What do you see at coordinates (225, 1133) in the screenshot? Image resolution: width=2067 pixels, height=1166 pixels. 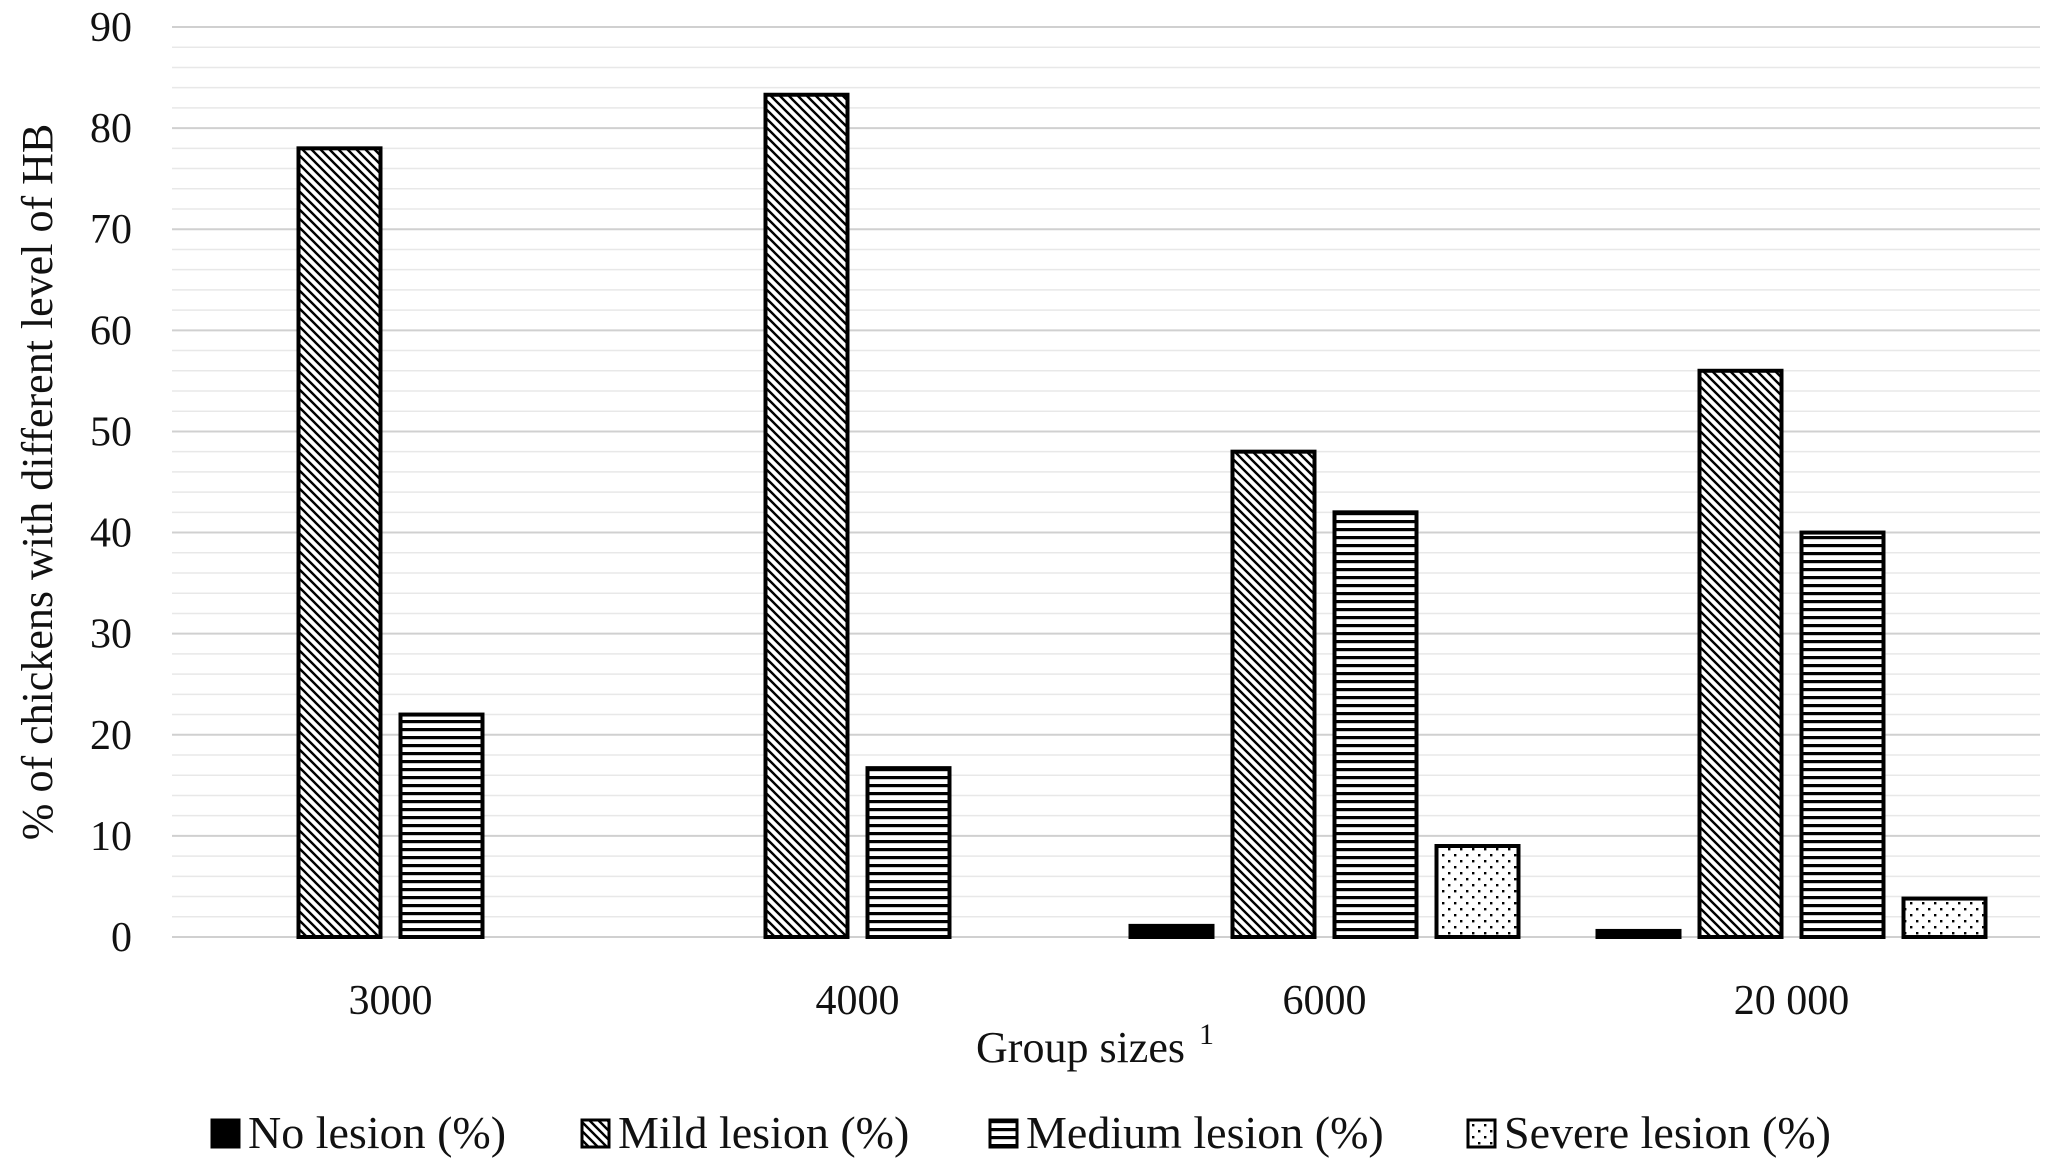 I see `legend-swatch-solid` at bounding box center [225, 1133].